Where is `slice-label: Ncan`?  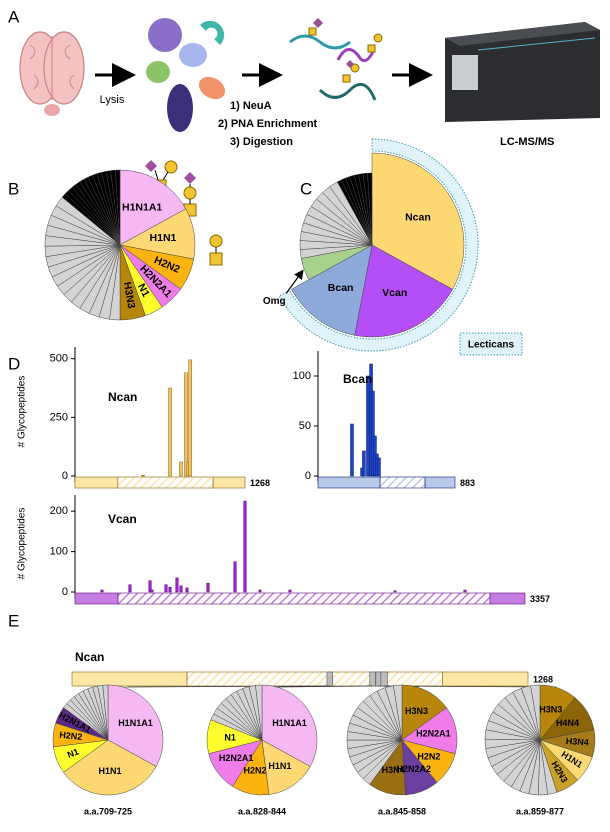
slice-label: Ncan is located at coordinates (418, 218).